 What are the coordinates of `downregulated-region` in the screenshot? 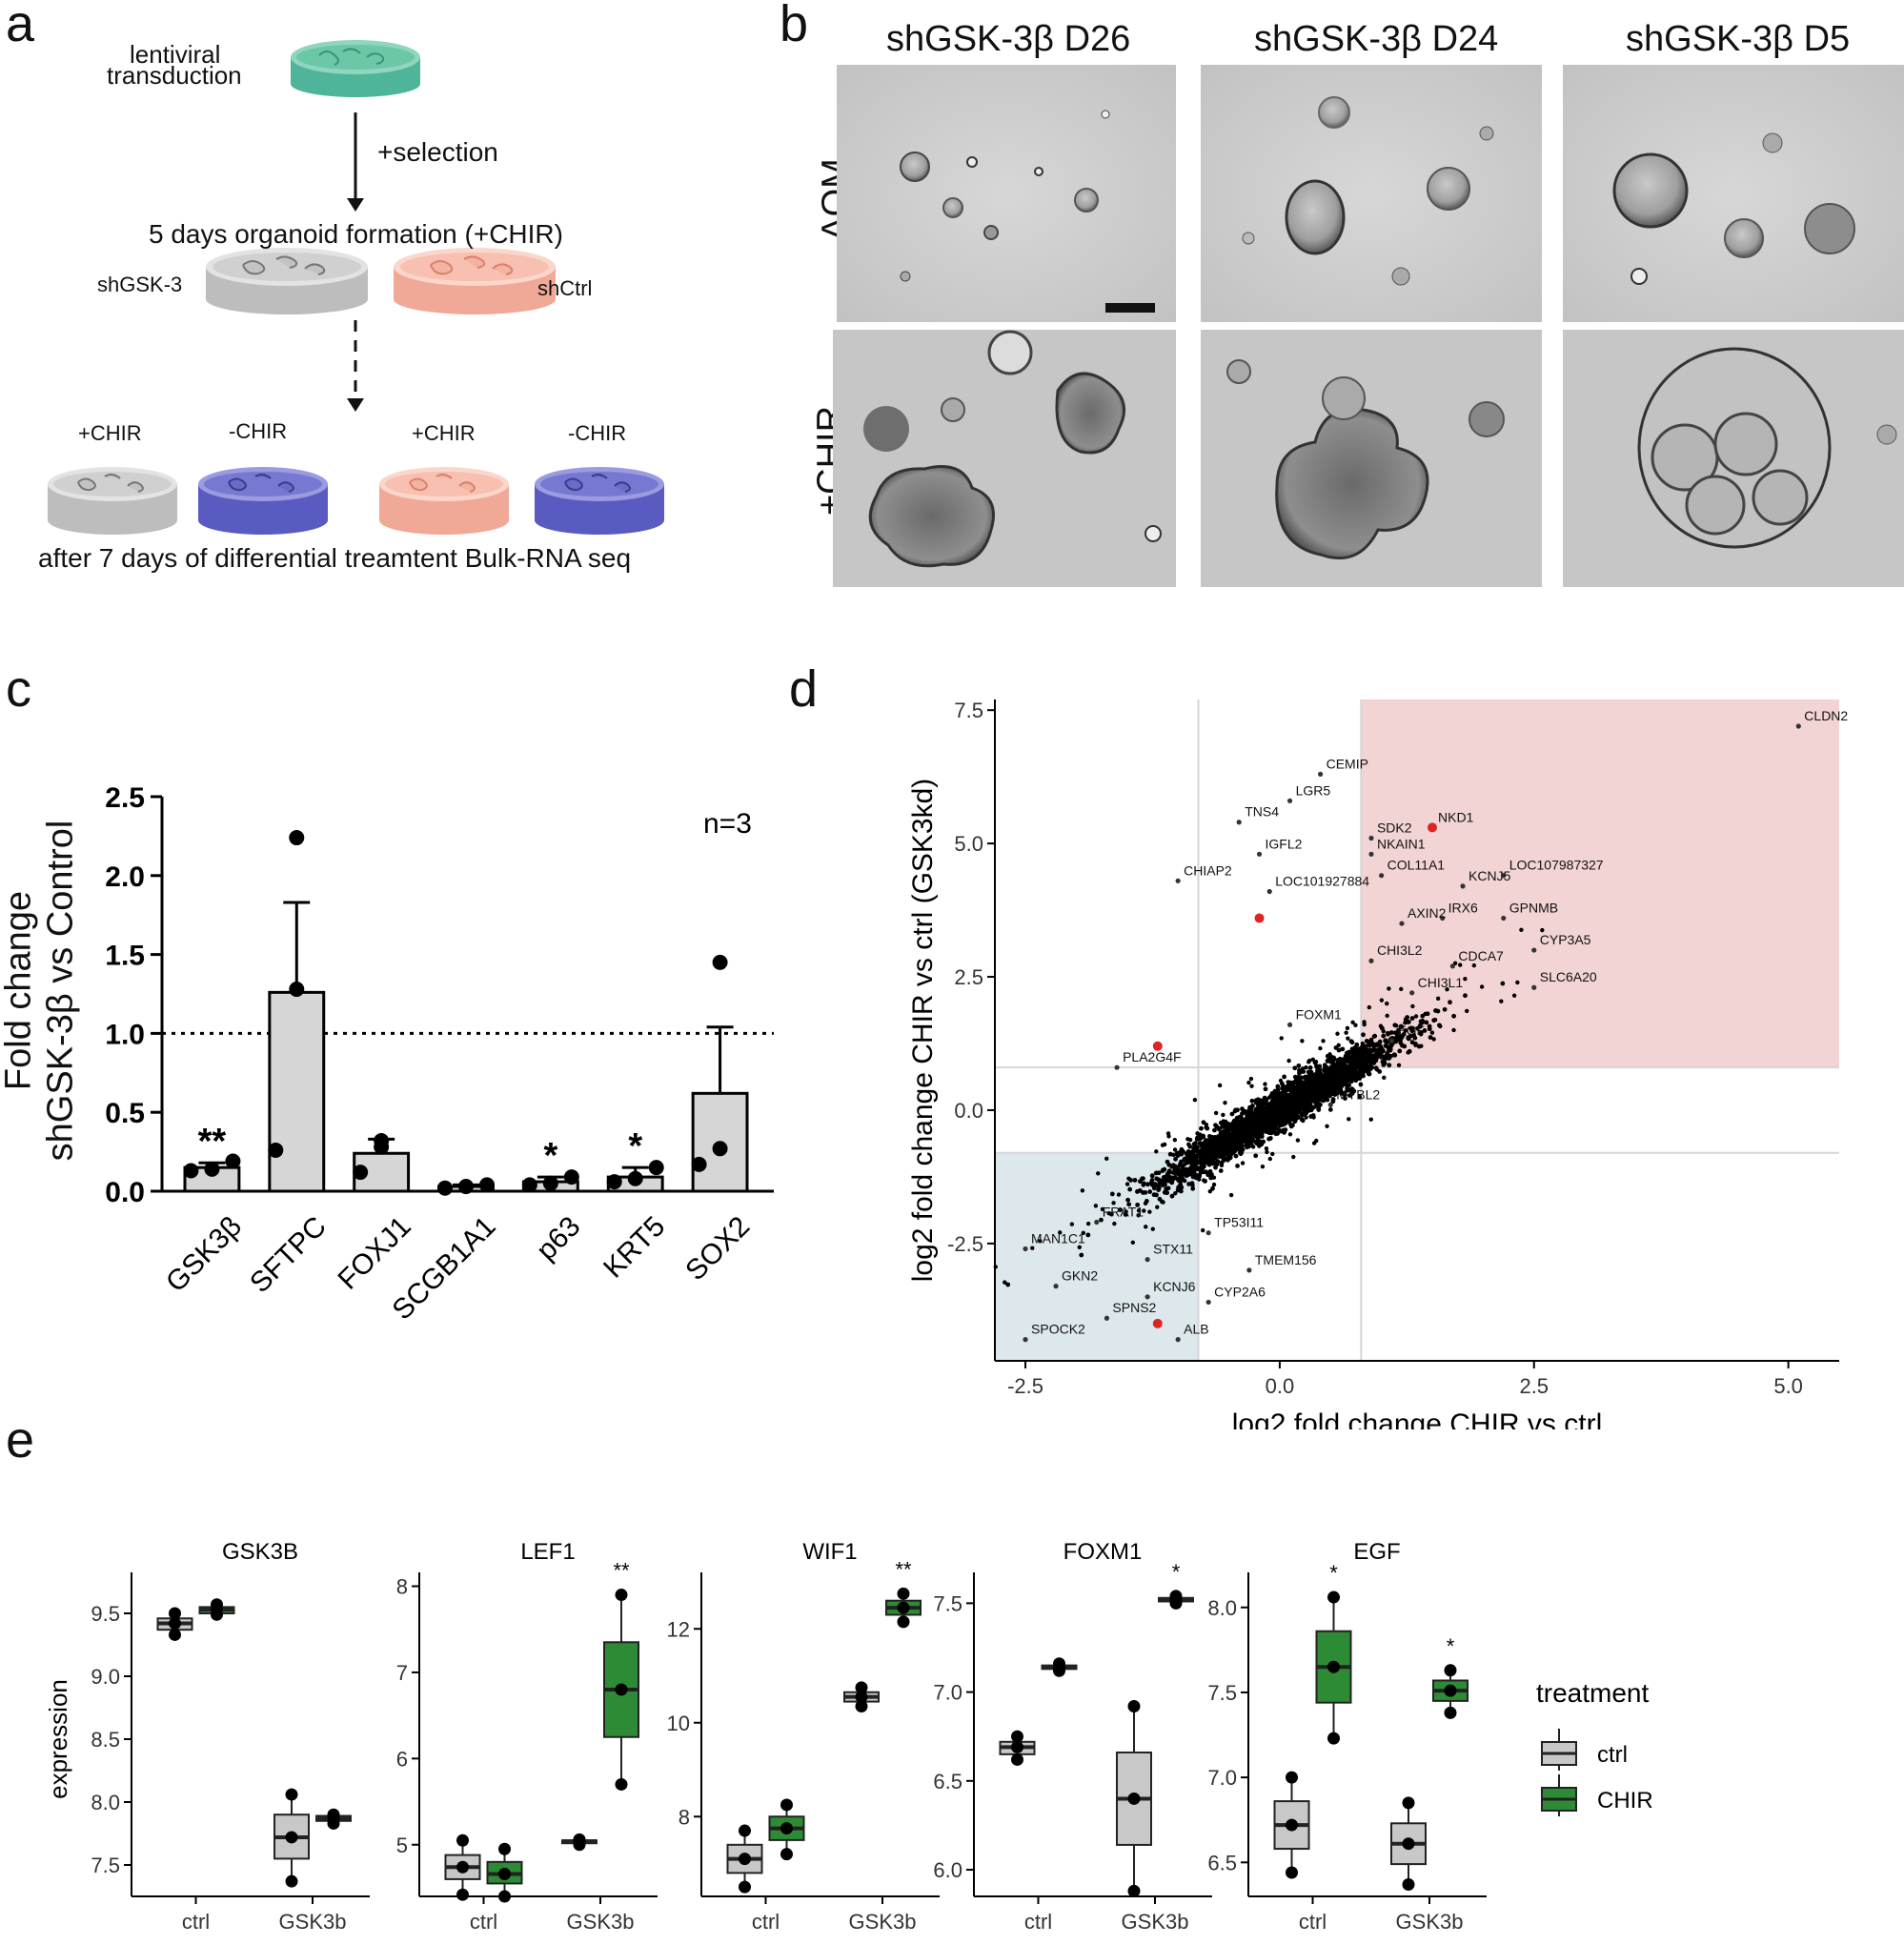 It's located at (1097, 1256).